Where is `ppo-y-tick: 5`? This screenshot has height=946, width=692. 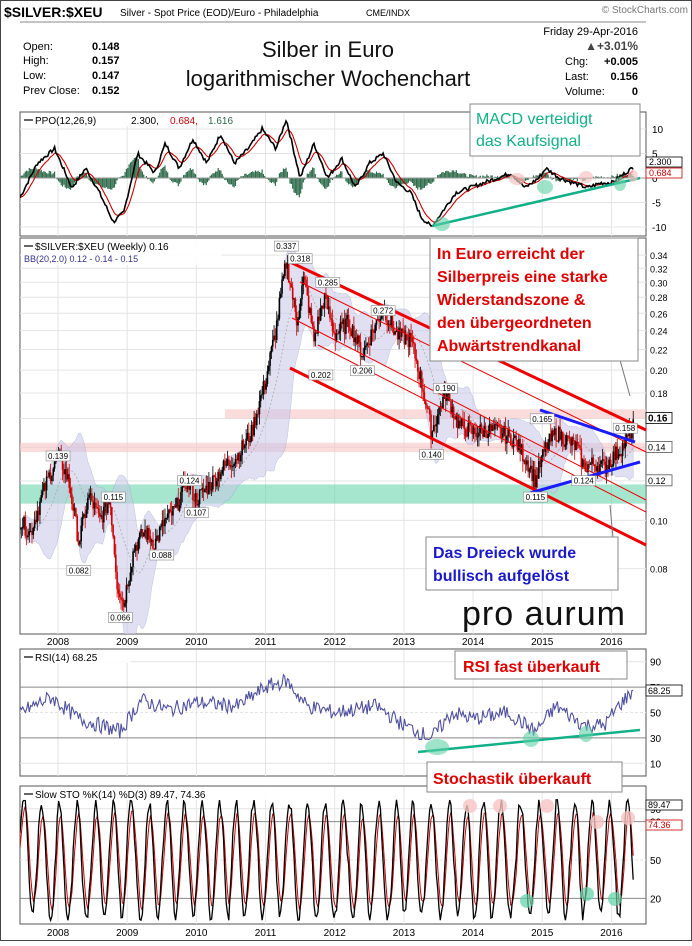 ppo-y-tick: 5 is located at coordinates (655, 155).